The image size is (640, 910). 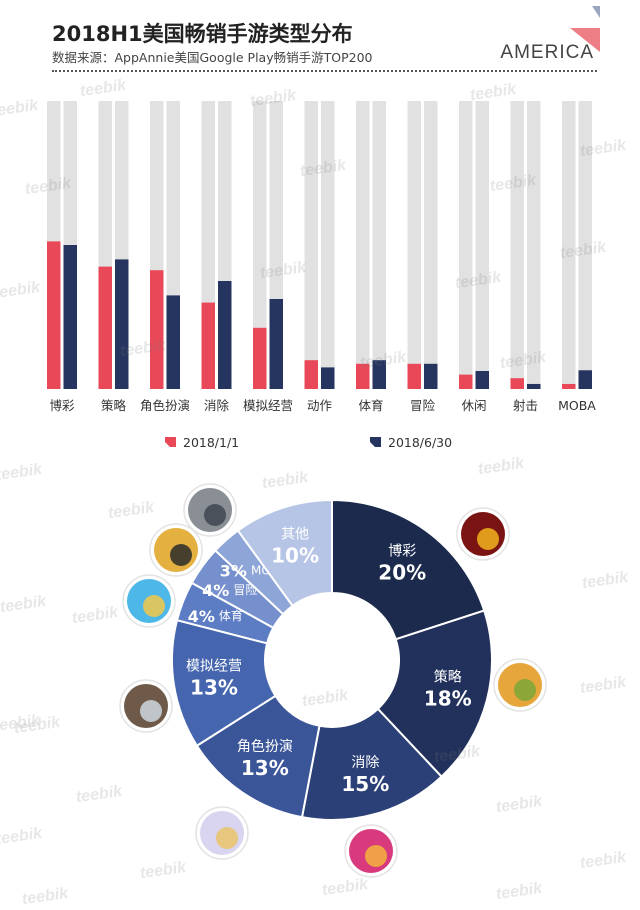 What do you see at coordinates (231, 615) in the screenshot?
I see `slice-label: 体育` at bounding box center [231, 615].